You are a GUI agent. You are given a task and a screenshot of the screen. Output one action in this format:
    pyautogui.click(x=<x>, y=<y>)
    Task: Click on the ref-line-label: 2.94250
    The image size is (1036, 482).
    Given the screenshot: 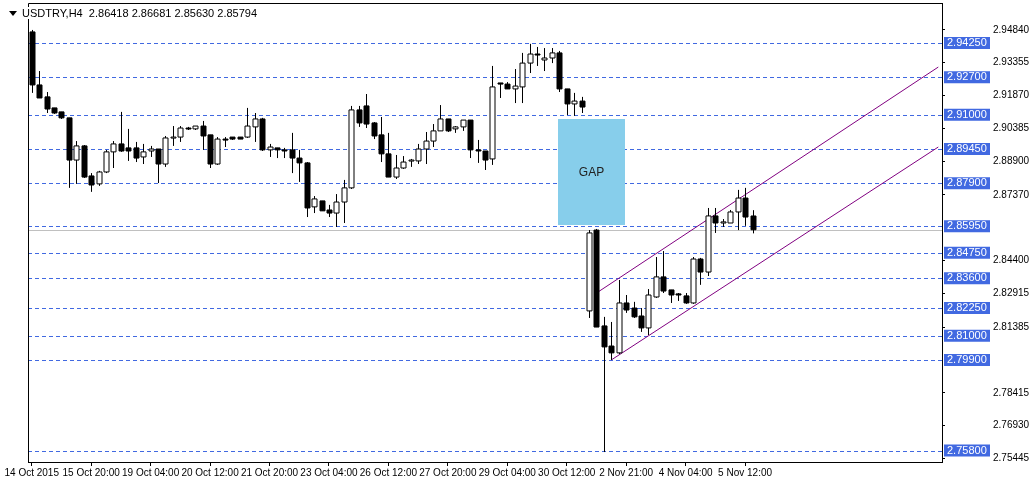 What is the action you would take?
    pyautogui.click(x=967, y=42)
    